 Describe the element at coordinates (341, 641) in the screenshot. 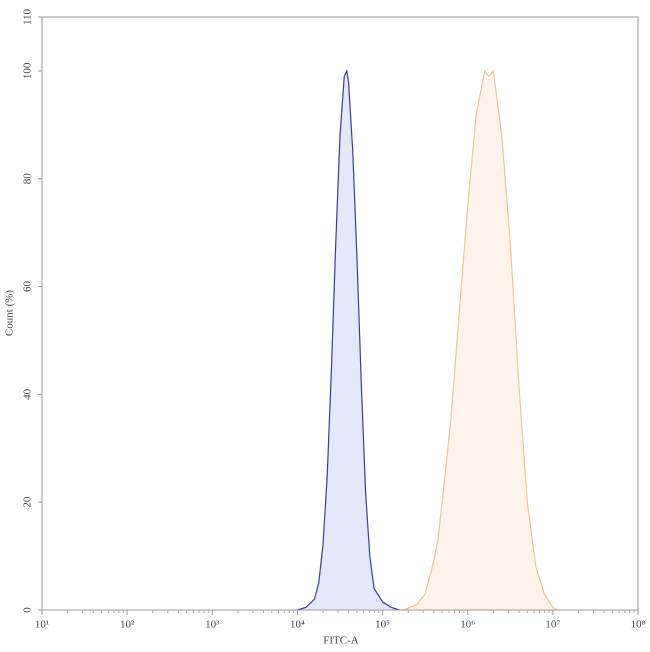

I see `x-axis-label: FITC-A` at that location.